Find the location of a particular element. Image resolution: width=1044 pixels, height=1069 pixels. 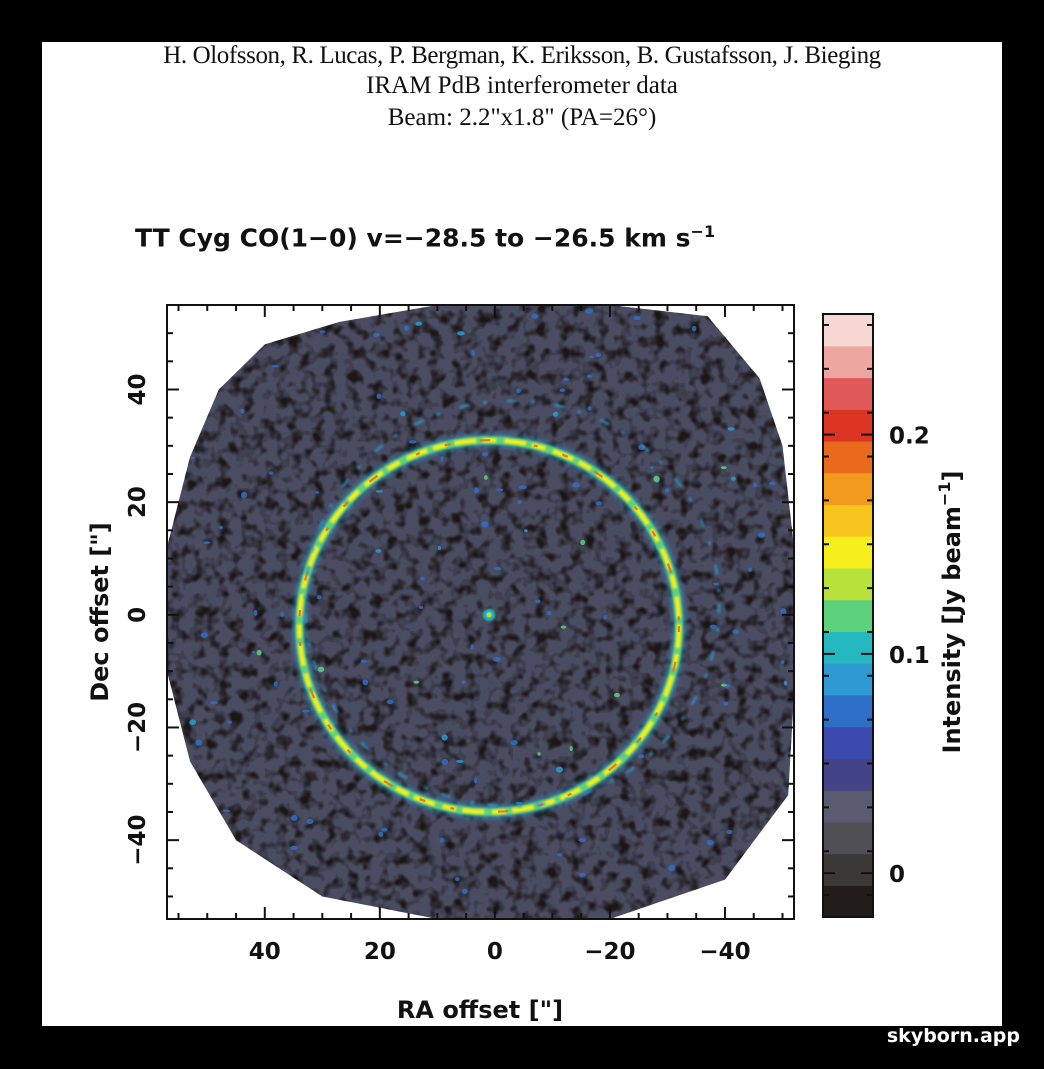

instrument-line: IRAM PdB interferometer data is located at coordinates (522, 85).